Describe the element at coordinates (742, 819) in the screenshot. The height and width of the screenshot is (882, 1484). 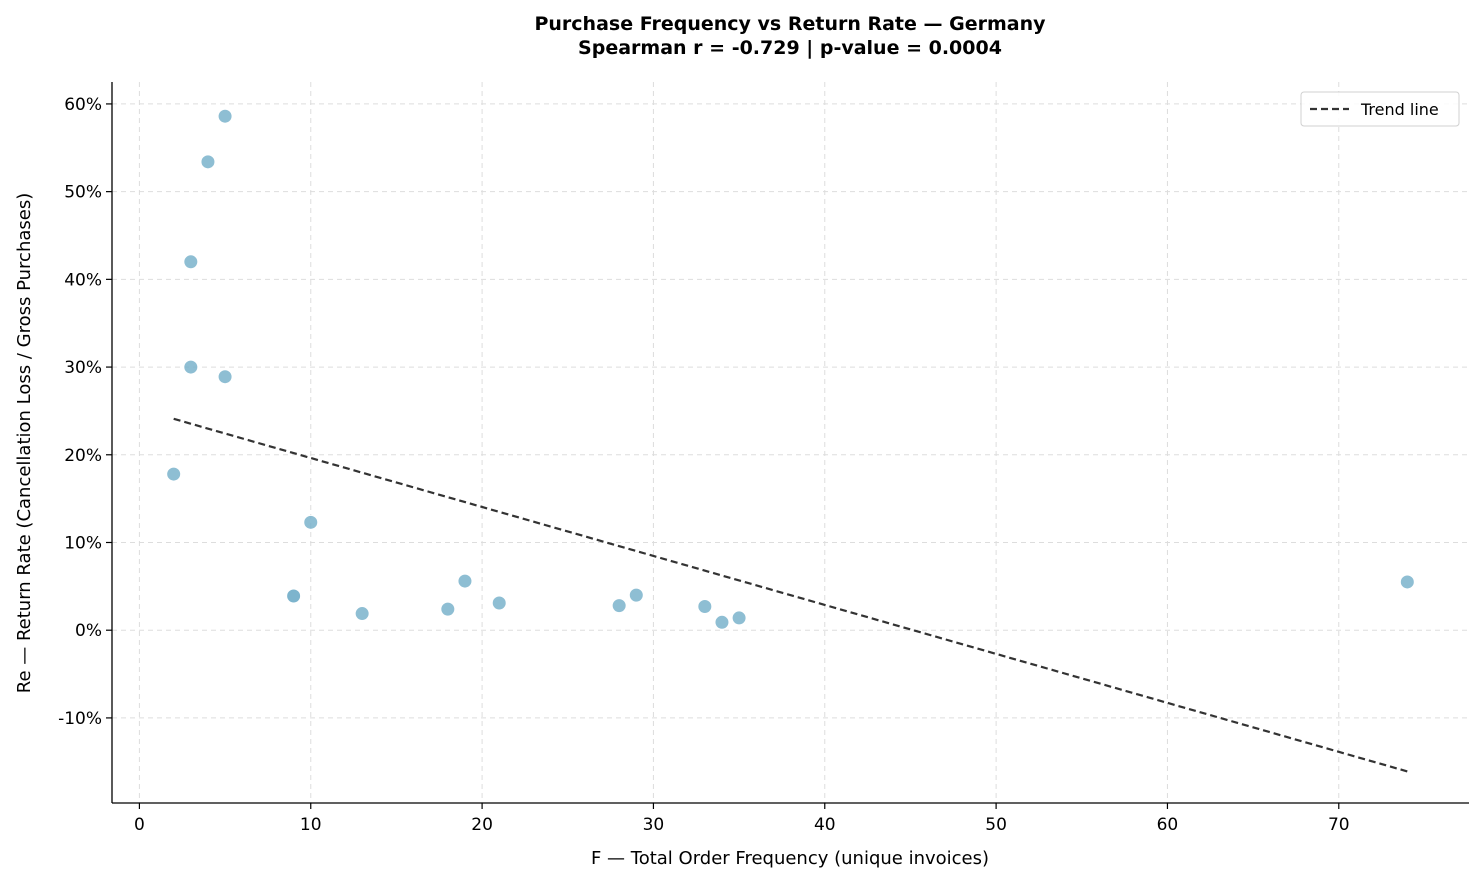
I see `x-ticks: 0 10 20 30 40 50 60 70` at that location.